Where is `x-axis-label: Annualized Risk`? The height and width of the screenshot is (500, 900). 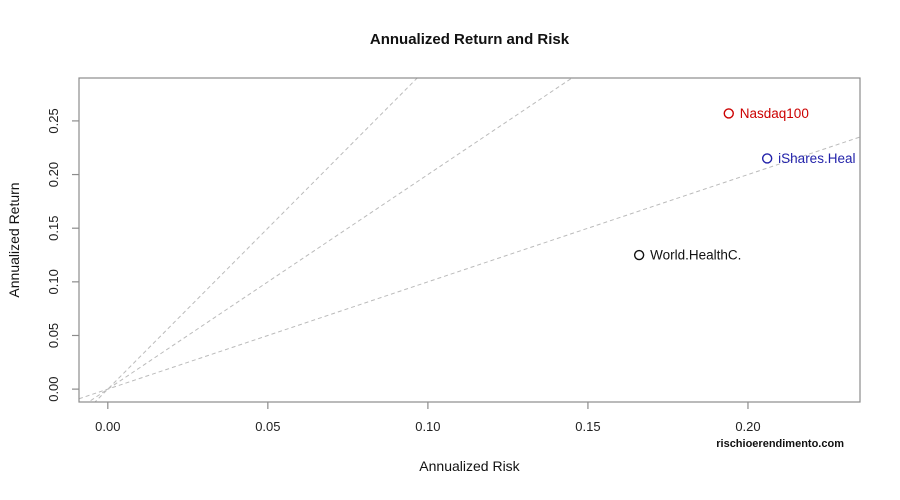 x-axis-label: Annualized Risk is located at coordinates (469, 466).